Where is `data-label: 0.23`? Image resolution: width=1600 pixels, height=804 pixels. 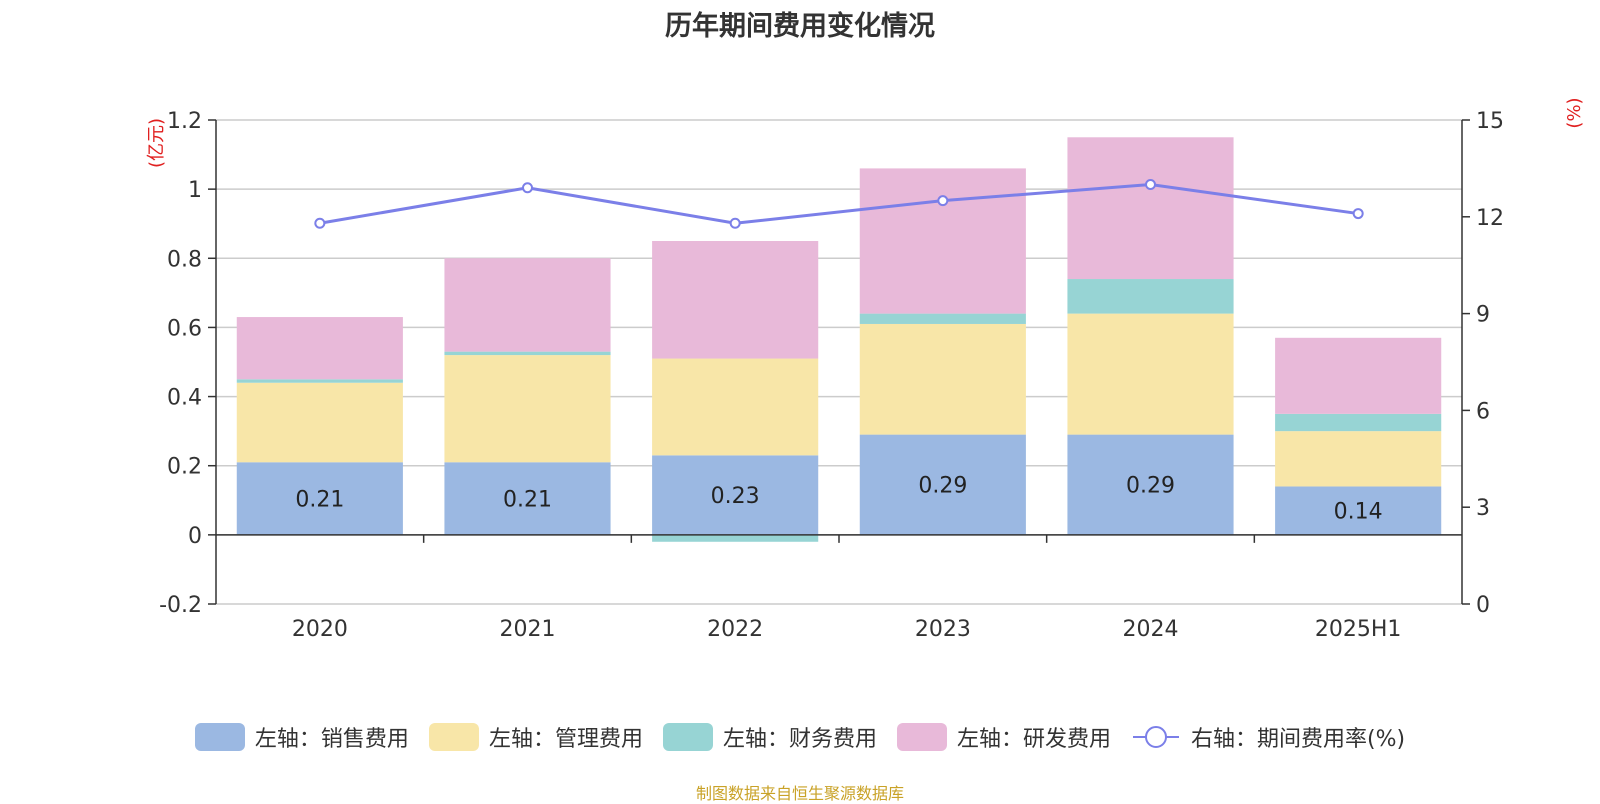 data-label: 0.23 is located at coordinates (735, 496).